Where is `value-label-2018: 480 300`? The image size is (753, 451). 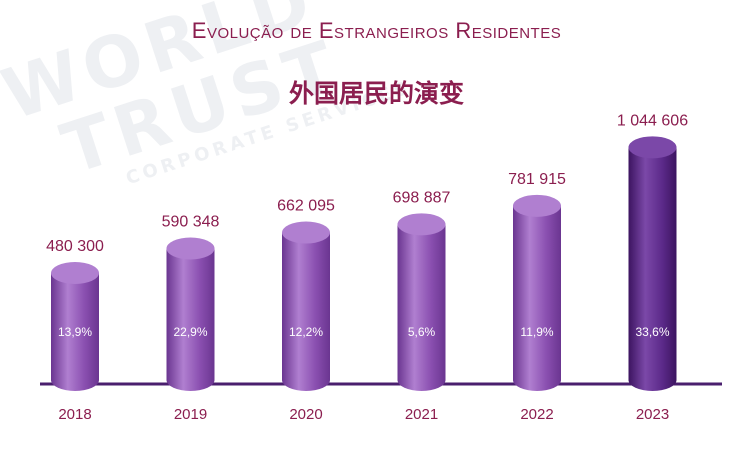 value-label-2018: 480 300 is located at coordinates (75, 246).